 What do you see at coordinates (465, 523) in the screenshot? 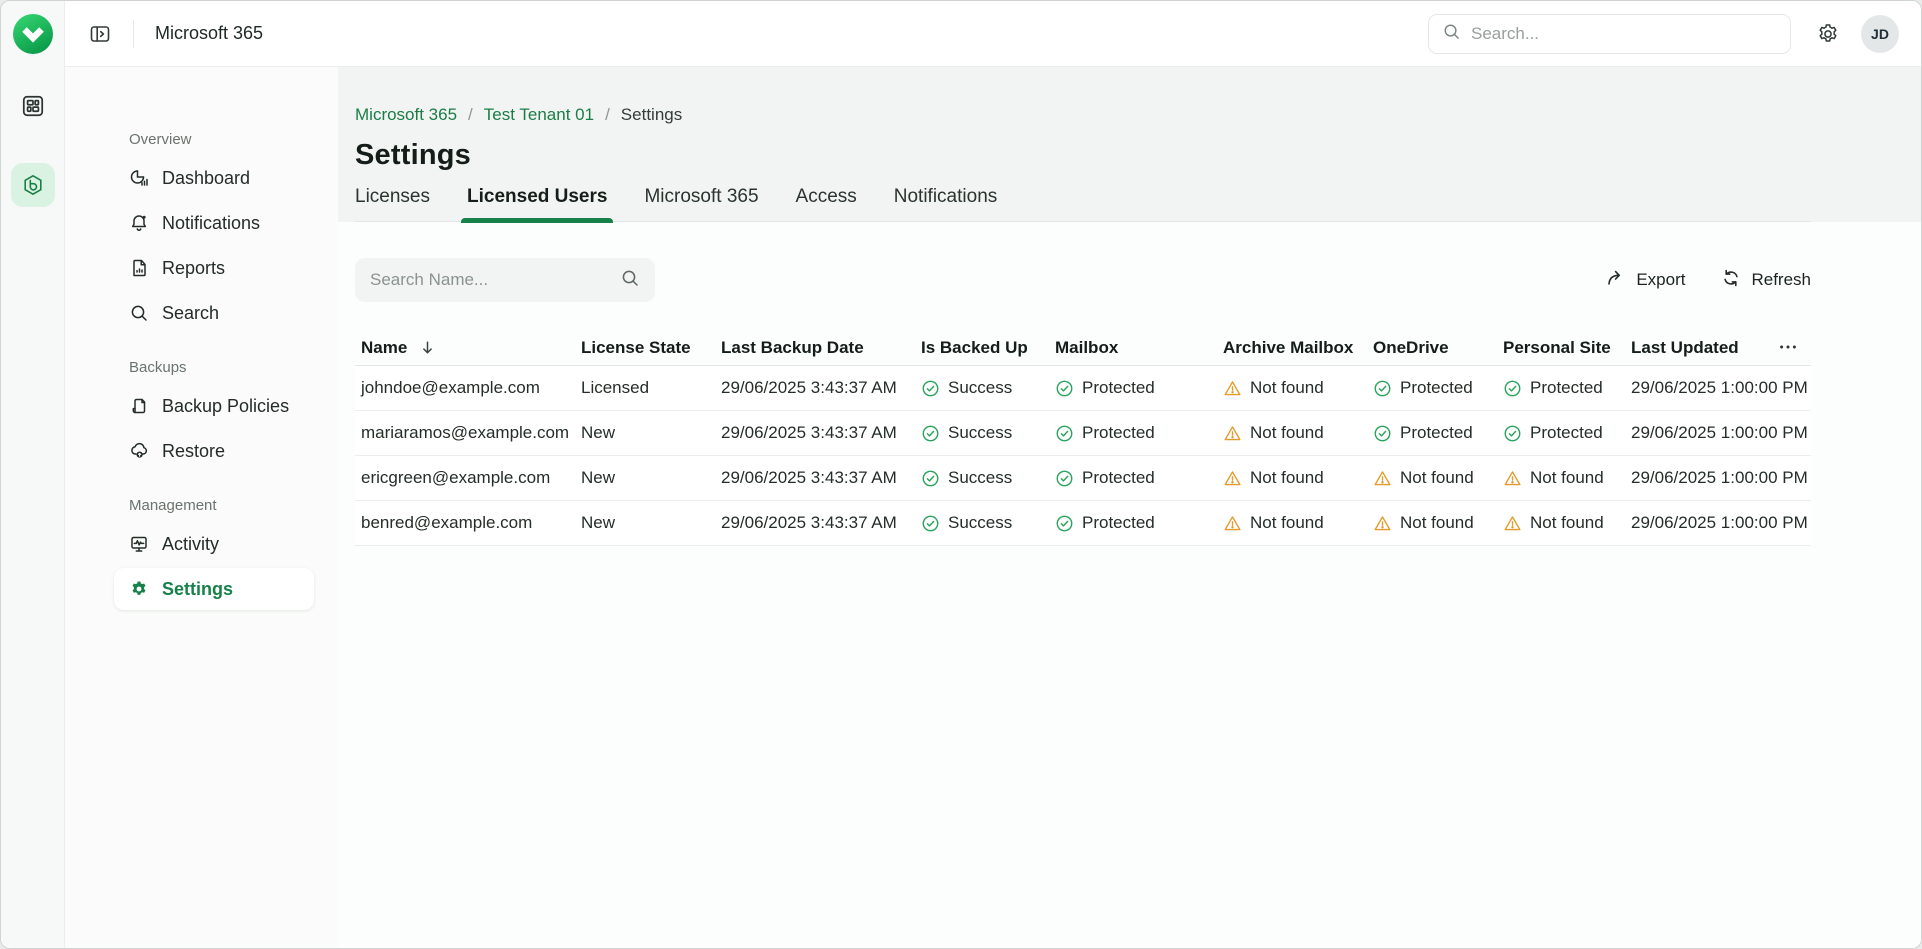
I see `cell-name: benred@example.com` at bounding box center [465, 523].